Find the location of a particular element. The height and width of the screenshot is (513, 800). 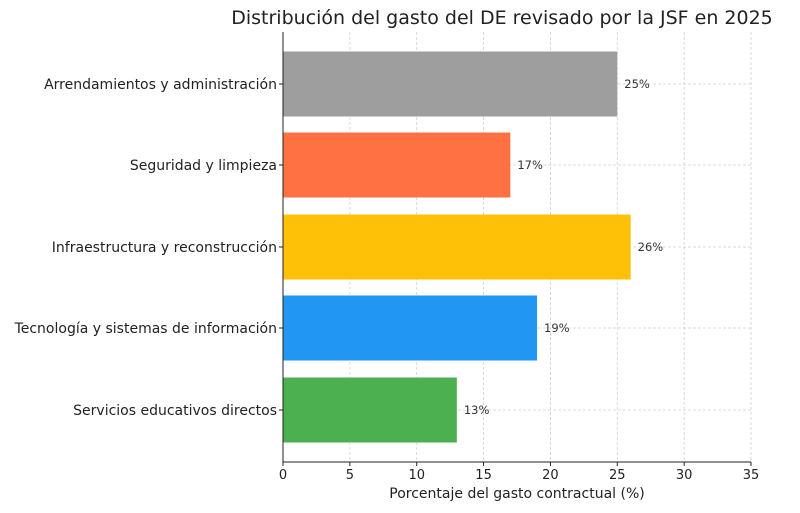

x-tick-label: 0 is located at coordinates (283, 475).